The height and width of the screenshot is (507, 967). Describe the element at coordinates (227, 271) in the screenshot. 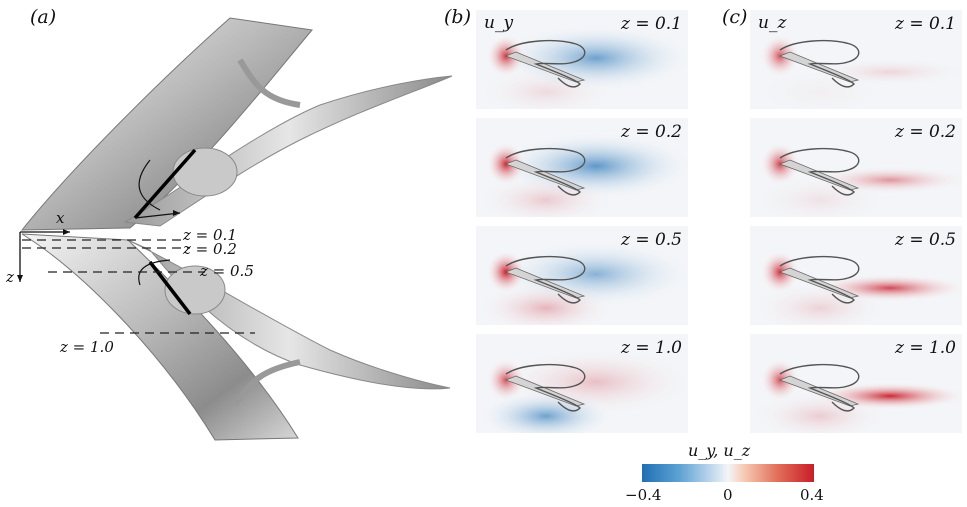

I see `slice-label-2: z = 0.5` at that location.